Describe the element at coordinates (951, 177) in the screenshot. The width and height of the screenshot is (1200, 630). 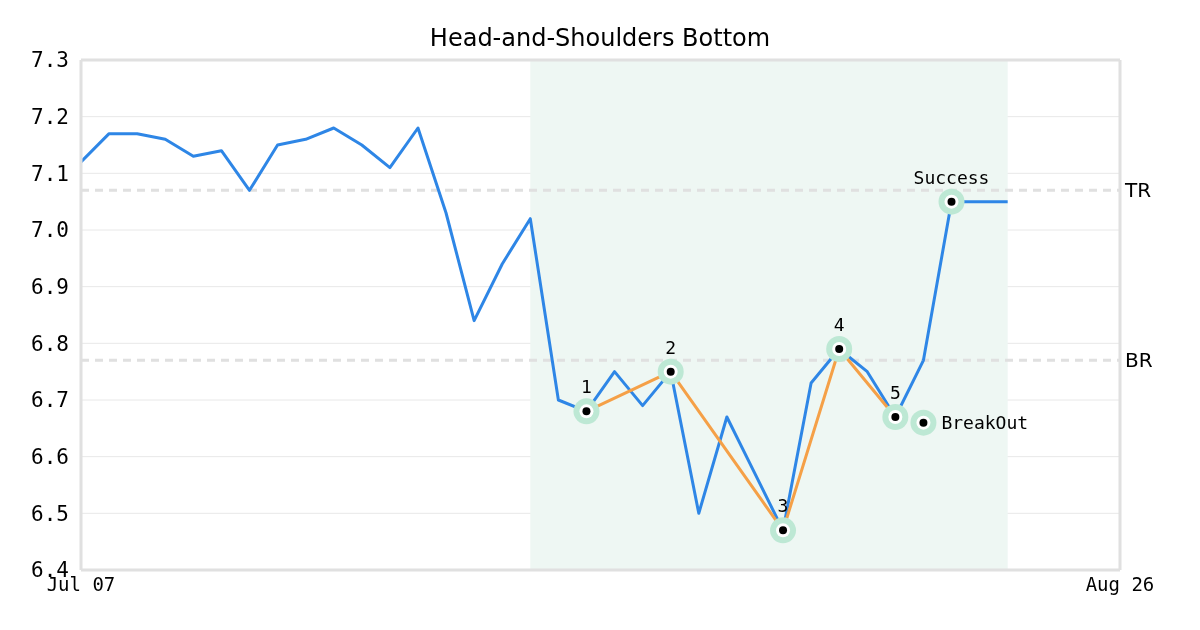
I see `annotation: Success` at that location.